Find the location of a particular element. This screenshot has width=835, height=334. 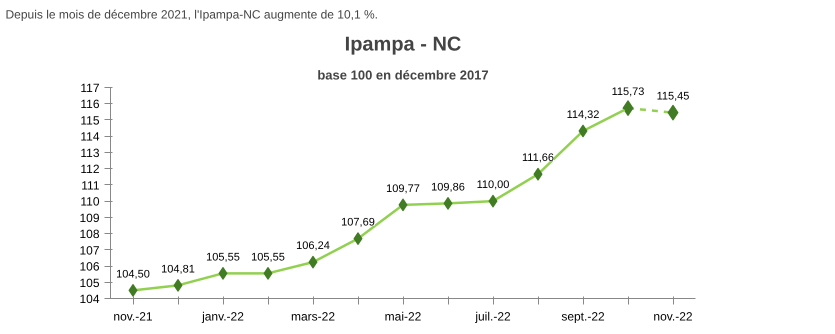

y-tick-label: 115 is located at coordinates (90, 120).